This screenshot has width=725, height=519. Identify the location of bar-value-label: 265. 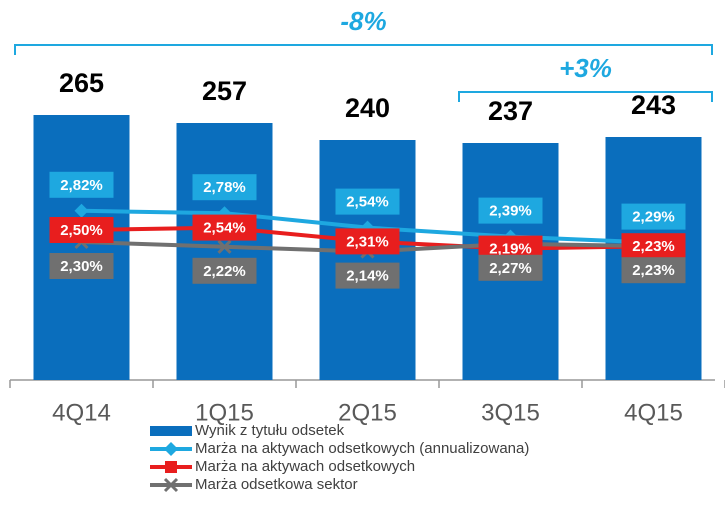
(81, 83).